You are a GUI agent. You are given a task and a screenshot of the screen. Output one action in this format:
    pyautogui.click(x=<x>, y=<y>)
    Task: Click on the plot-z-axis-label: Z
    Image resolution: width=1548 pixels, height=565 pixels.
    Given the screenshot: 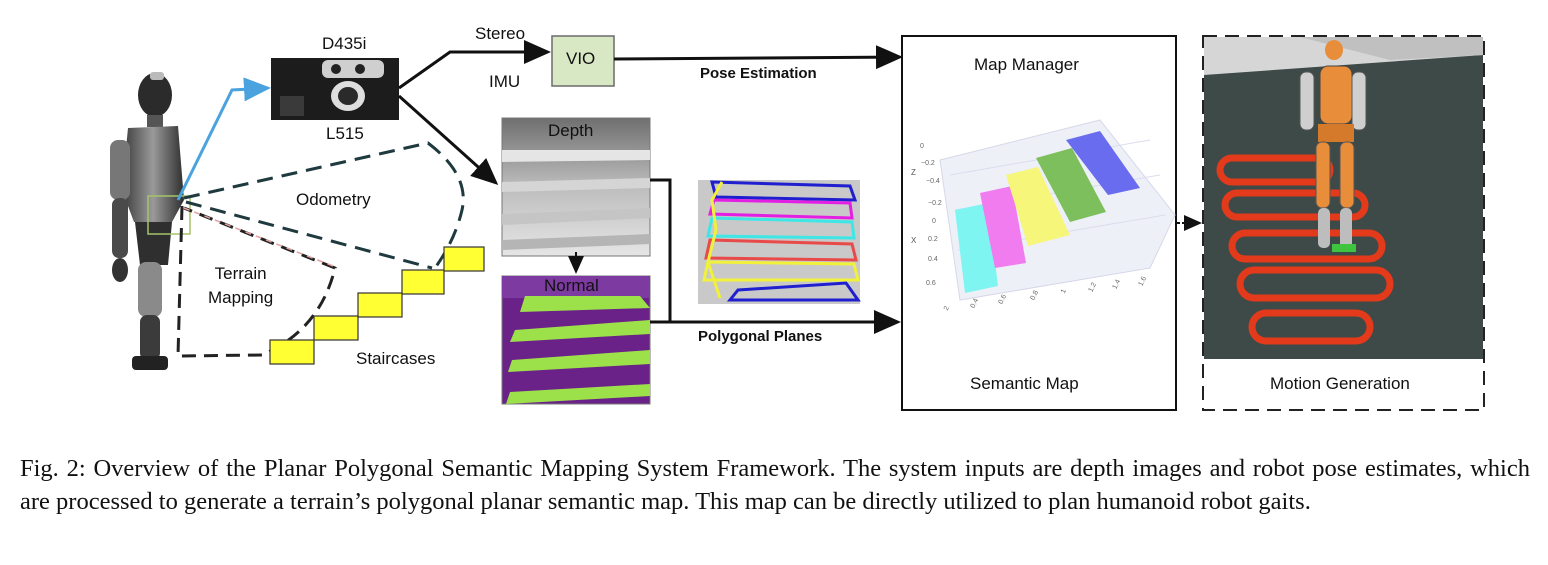 What is the action you would take?
    pyautogui.click(x=913, y=172)
    